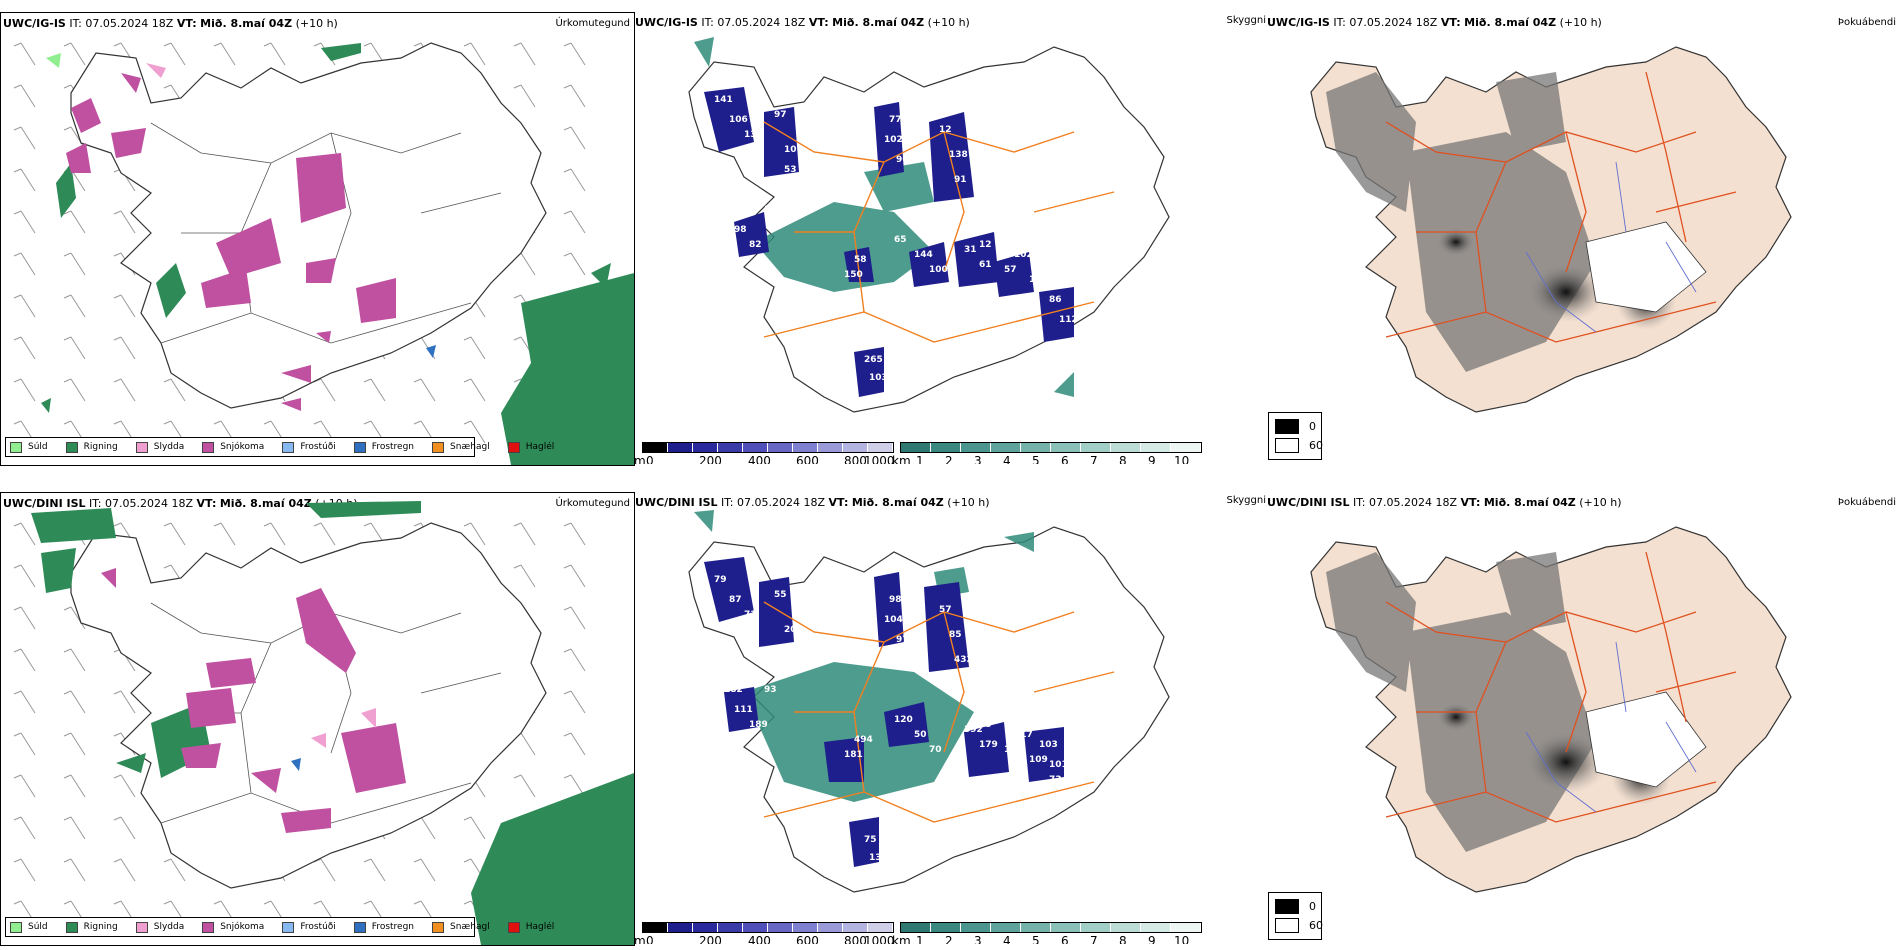  Describe the element at coordinates (323, 253) in the screenshot. I see `precip-map` at that location.